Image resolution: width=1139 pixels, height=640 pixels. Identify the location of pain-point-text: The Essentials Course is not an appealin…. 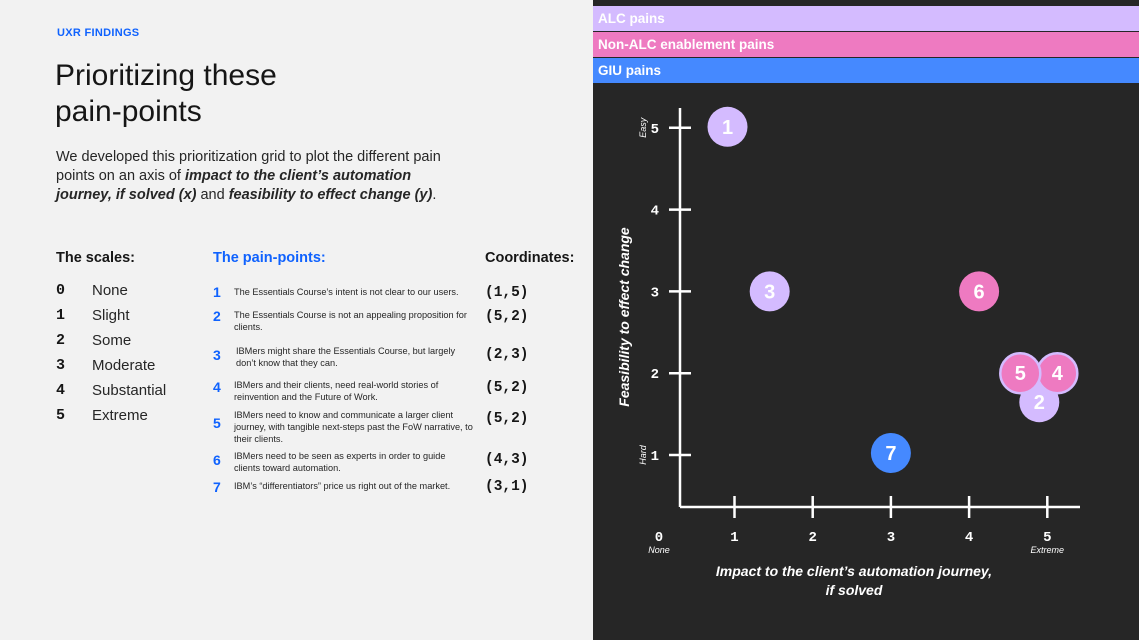
(350, 321).